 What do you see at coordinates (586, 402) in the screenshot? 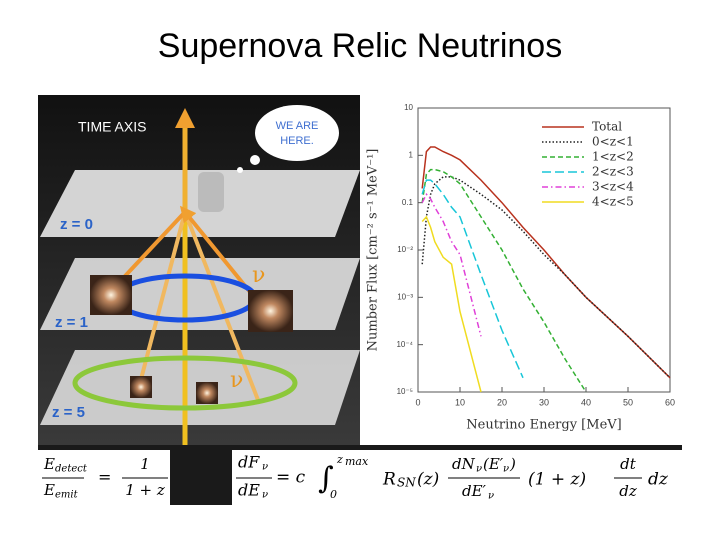
I see `x-tick-label: 40` at bounding box center [586, 402].